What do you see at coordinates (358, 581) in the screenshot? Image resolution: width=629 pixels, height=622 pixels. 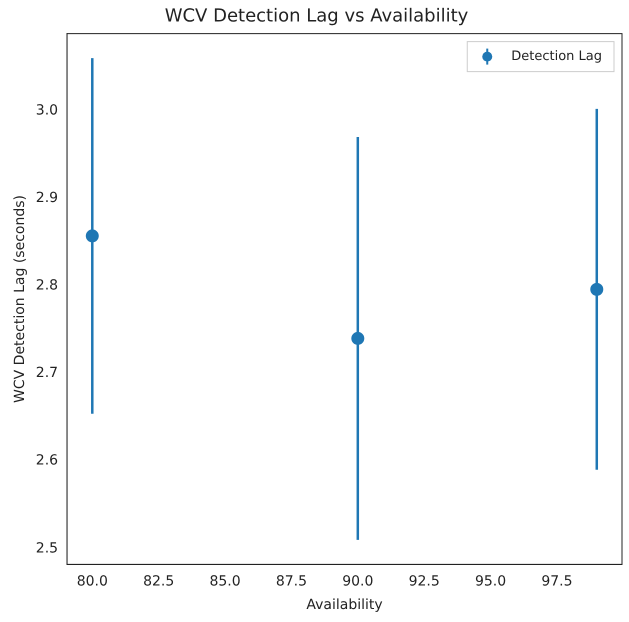 I see `x-tick-label: 90.0` at bounding box center [358, 581].